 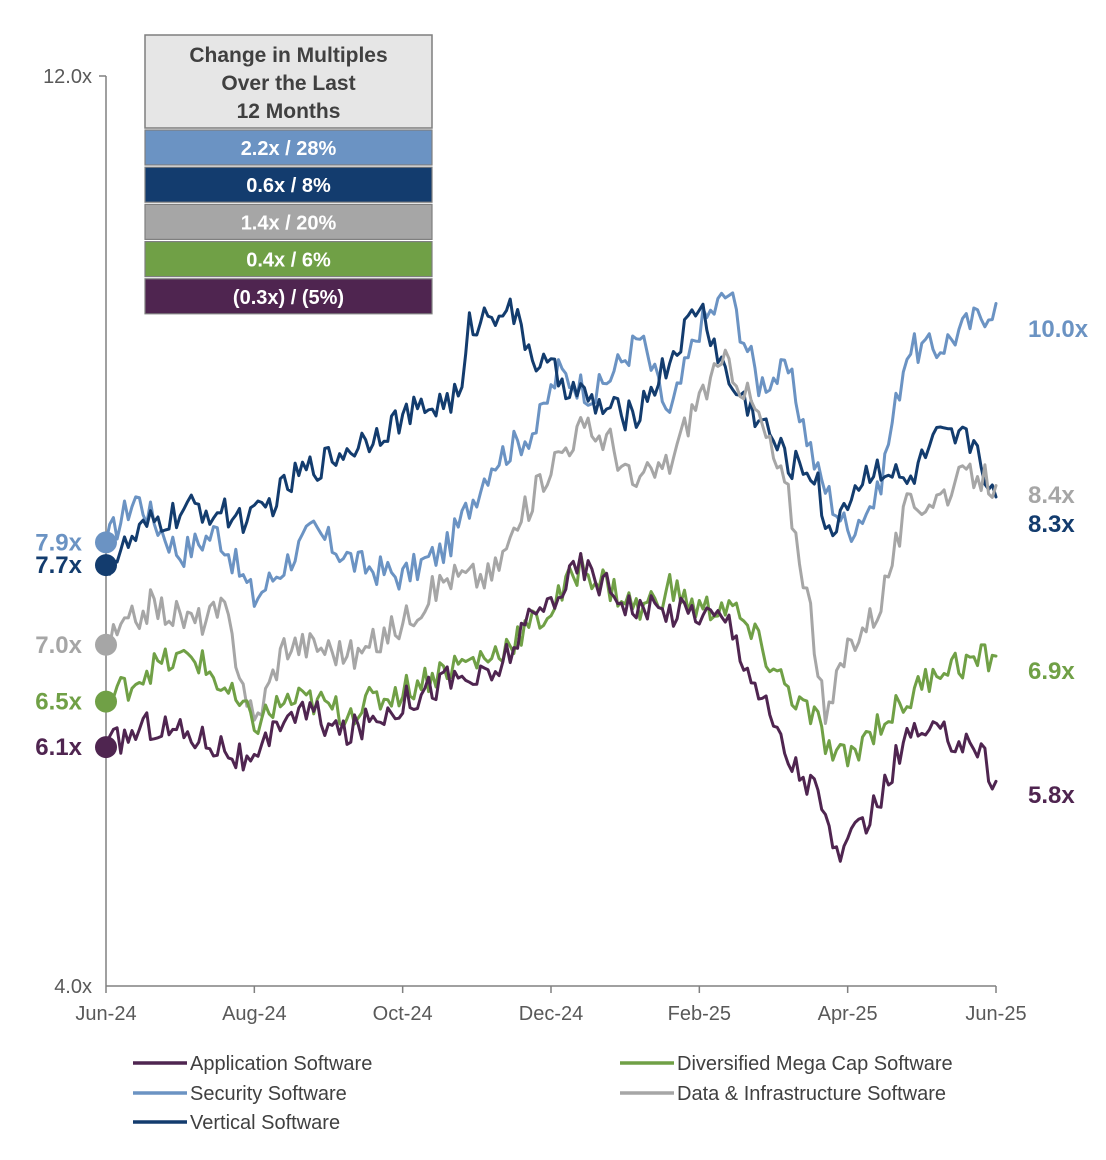 I want to click on end-label-application: 5.8x, so click(x=1051, y=795).